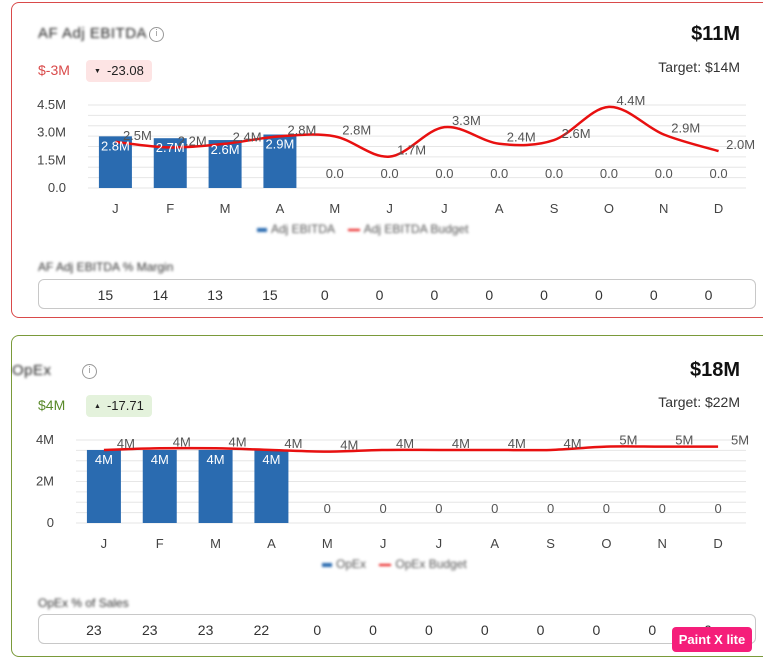  Describe the element at coordinates (125, 70) in the screenshot. I see `variance-percent: -23.08` at that location.